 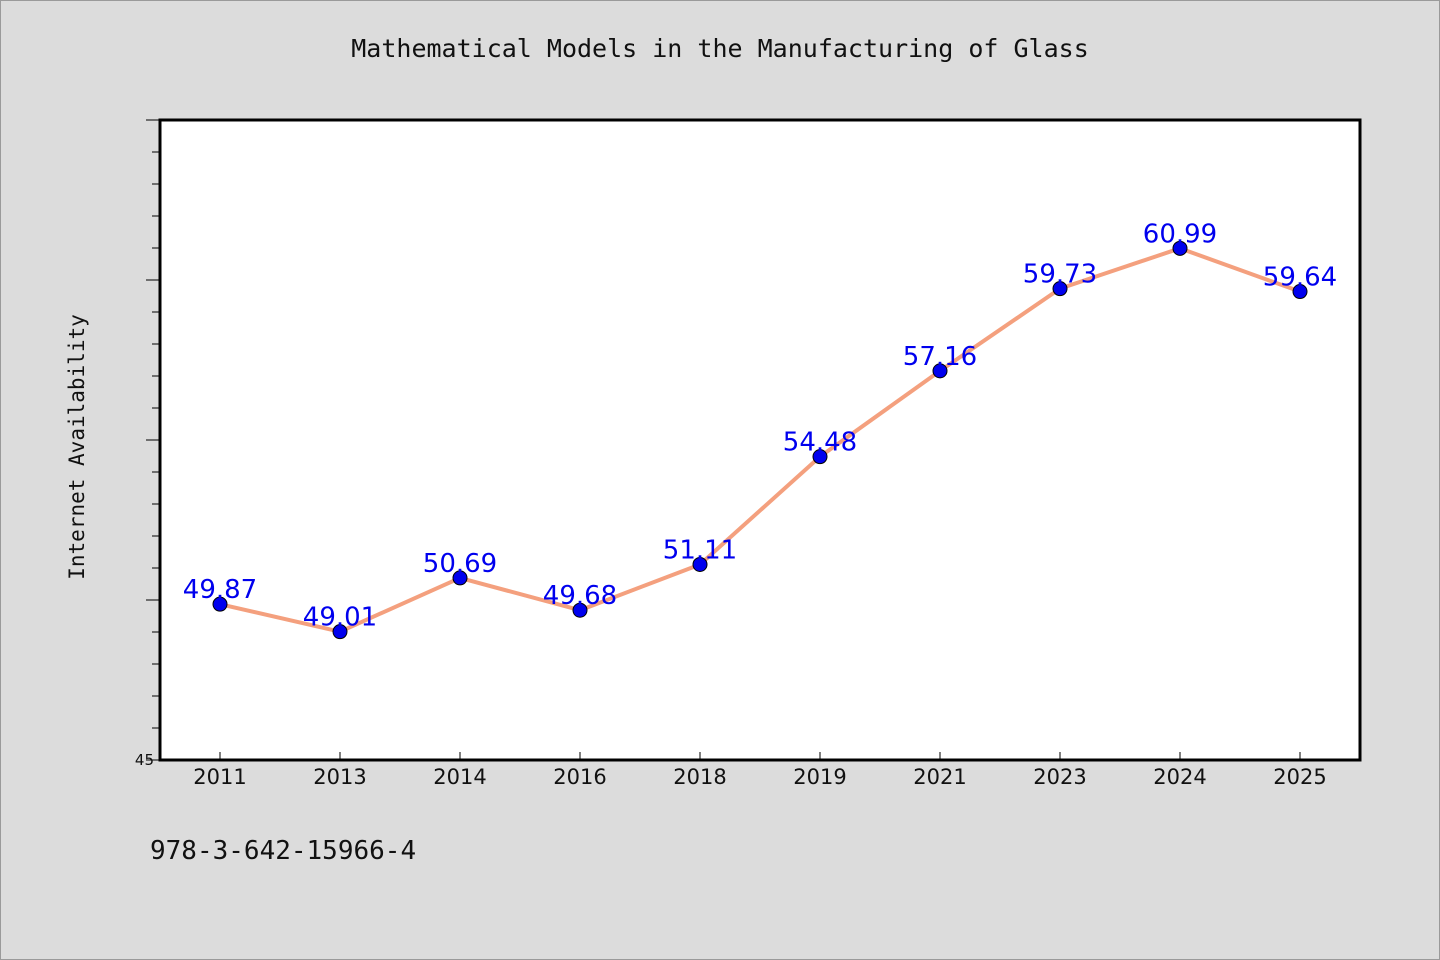 What do you see at coordinates (219, 777) in the screenshot?
I see `x-tick-label: 2011` at bounding box center [219, 777].